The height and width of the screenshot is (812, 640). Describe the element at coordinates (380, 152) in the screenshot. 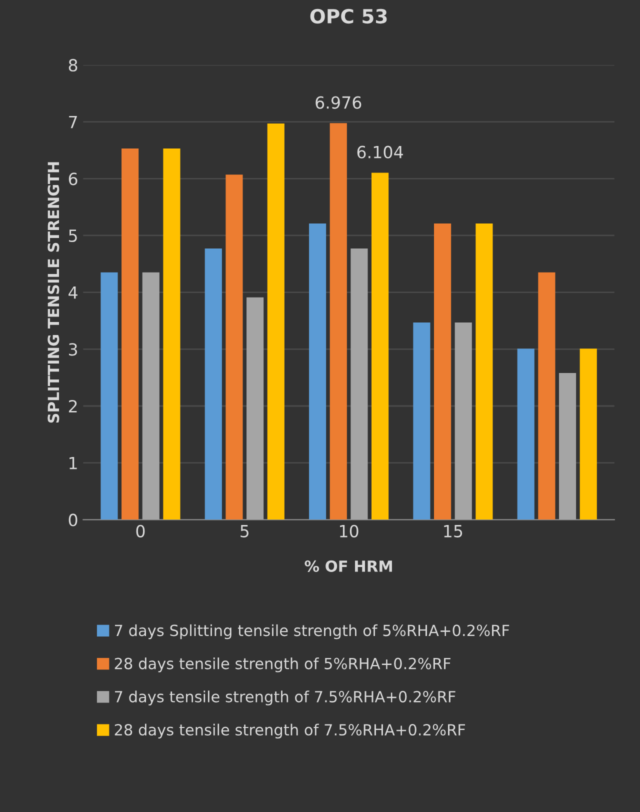

I see `data-label: 6.104` at that location.